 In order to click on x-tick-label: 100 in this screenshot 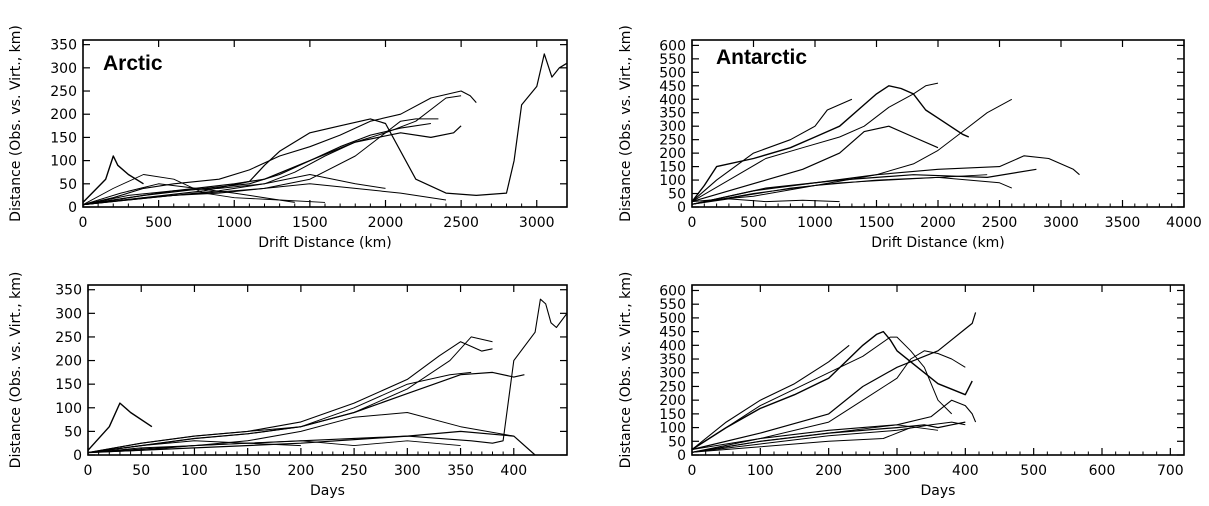, I will do `click(760, 471)`.